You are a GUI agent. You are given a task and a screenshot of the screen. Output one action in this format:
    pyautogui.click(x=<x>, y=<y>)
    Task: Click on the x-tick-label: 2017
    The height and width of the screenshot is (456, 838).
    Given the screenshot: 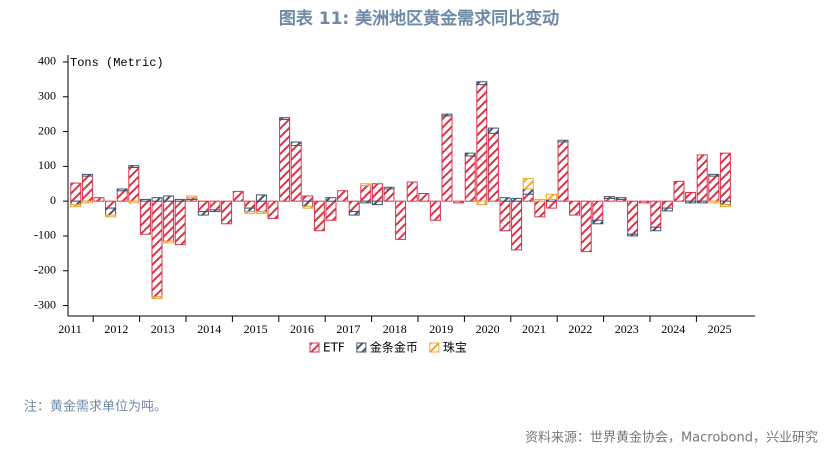 What is the action you would take?
    pyautogui.click(x=348, y=329)
    